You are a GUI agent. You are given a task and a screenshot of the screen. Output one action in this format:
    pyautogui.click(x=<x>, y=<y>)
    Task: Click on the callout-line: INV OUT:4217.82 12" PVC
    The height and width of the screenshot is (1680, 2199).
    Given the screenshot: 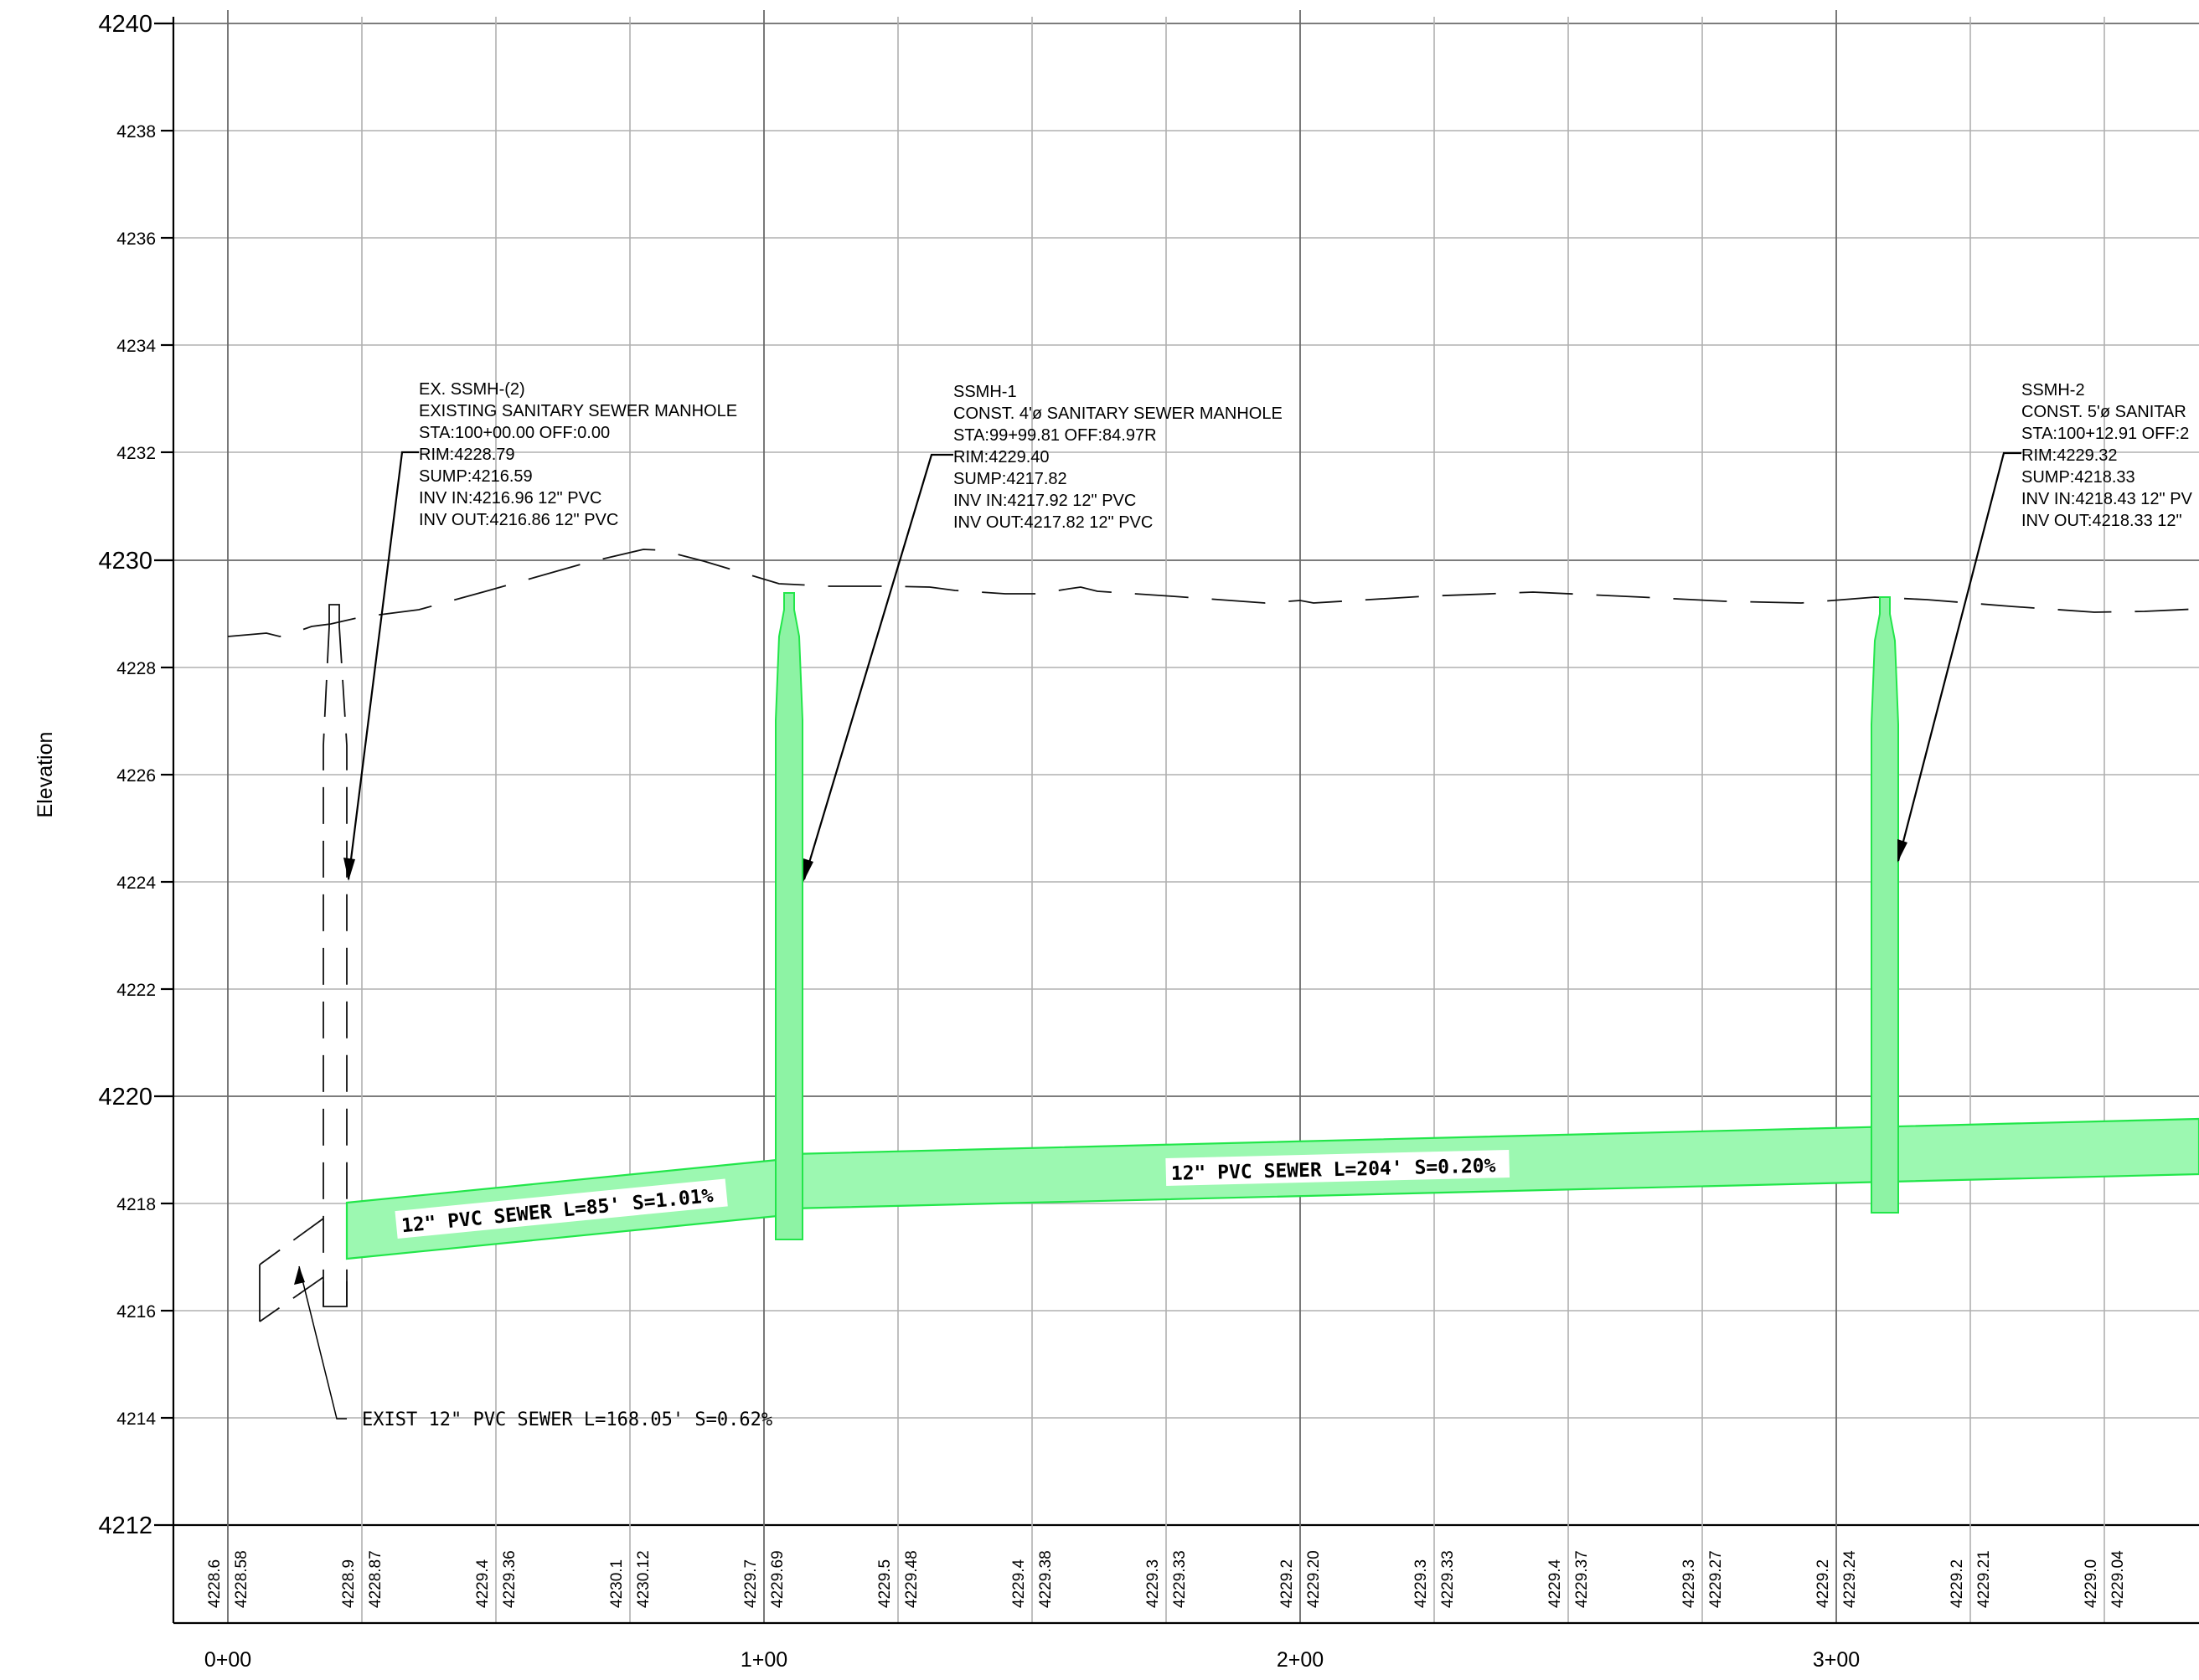 What is the action you would take?
    pyautogui.click(x=1053, y=522)
    